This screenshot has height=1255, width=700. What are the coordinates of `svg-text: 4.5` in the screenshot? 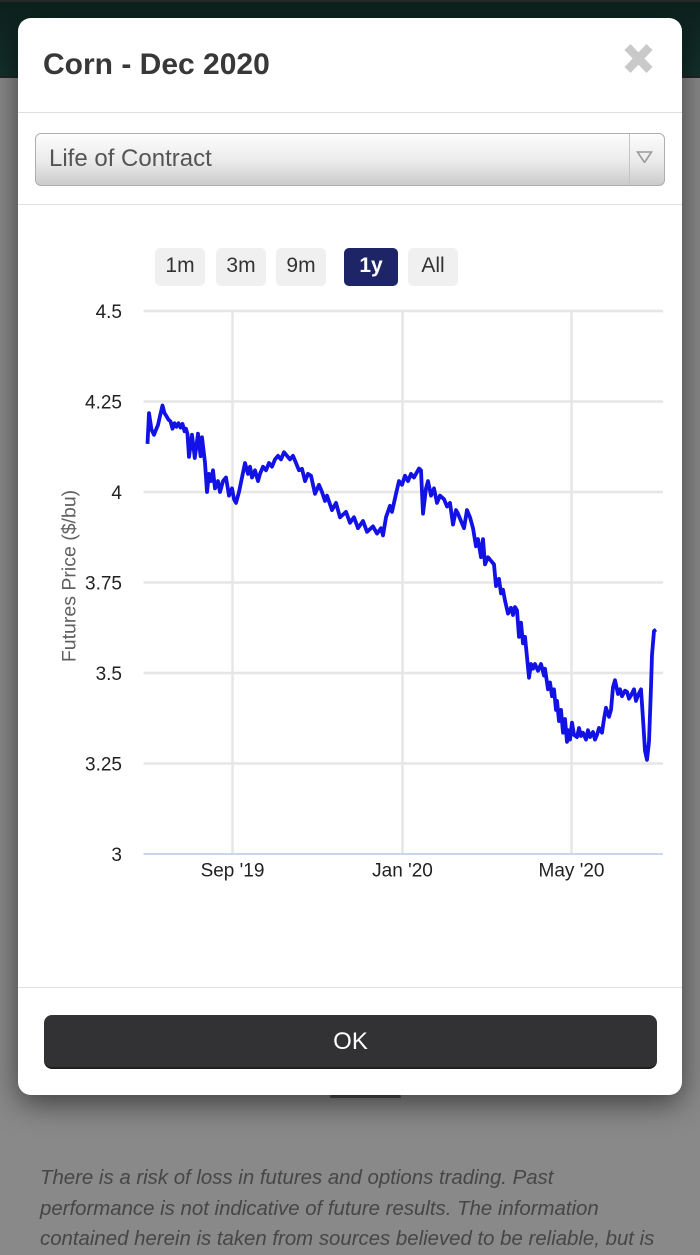 It's located at (109, 312).